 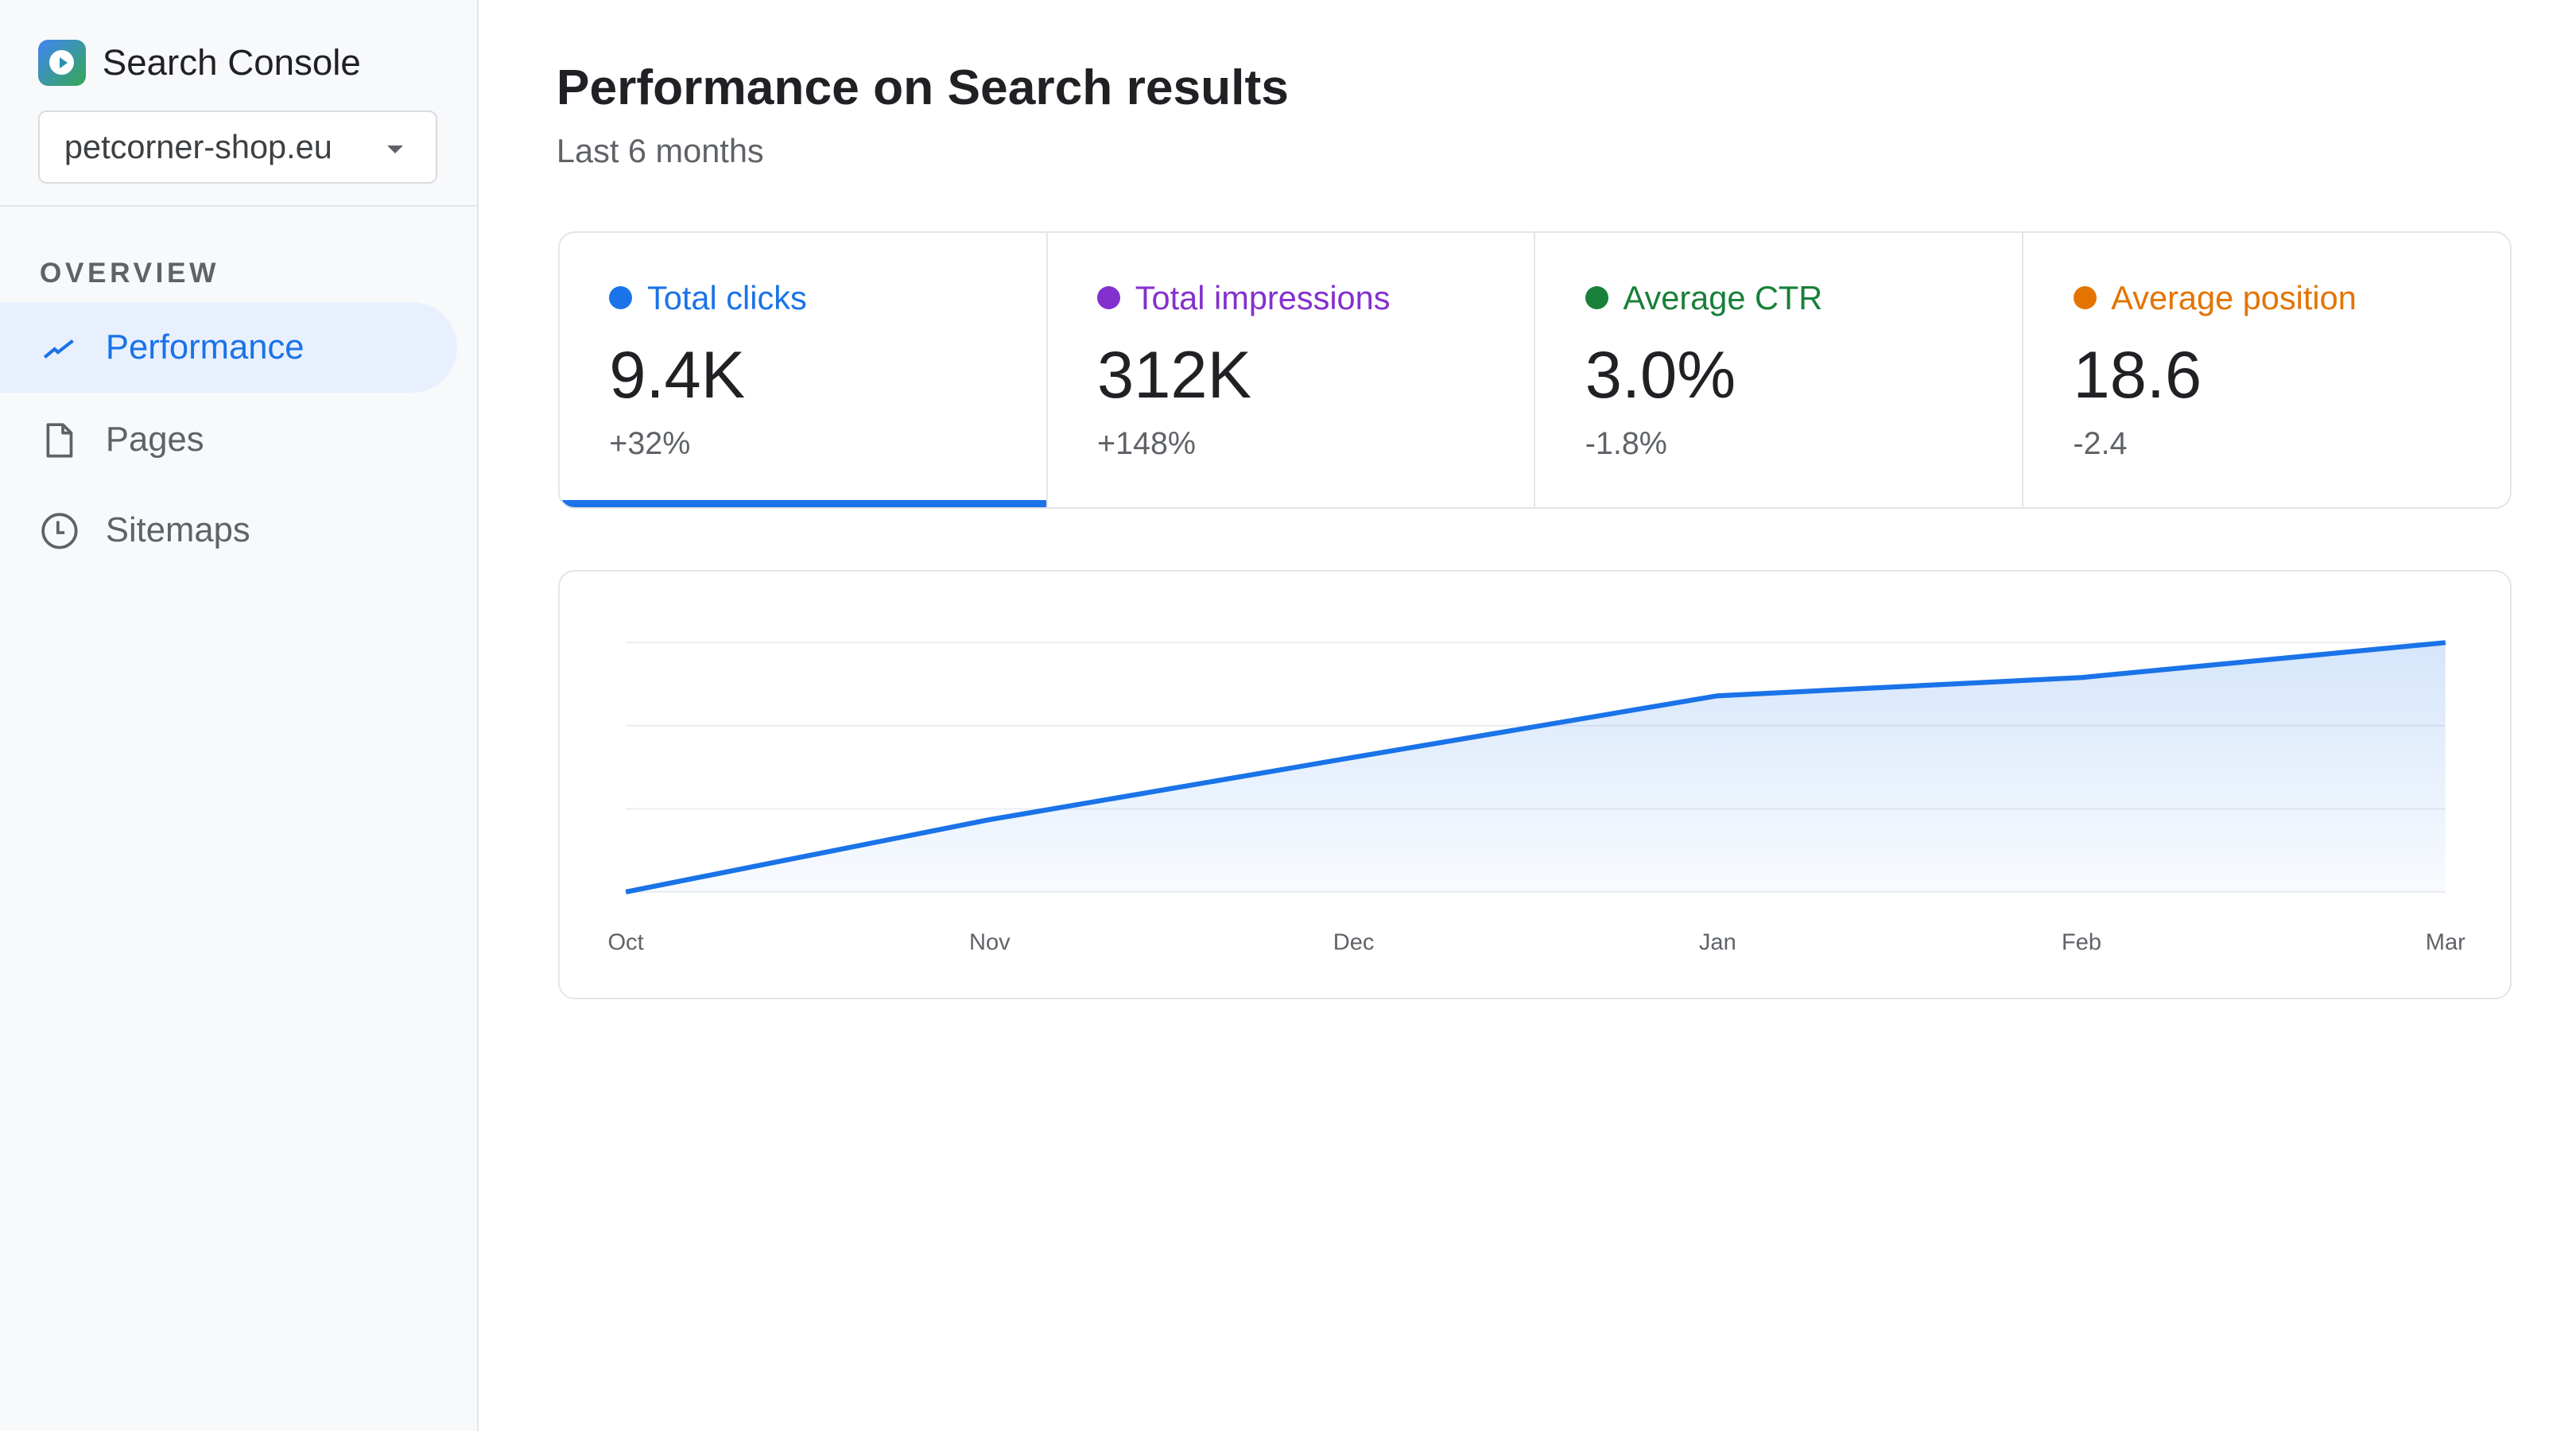 I want to click on x-tick-label: Mar, so click(x=2445, y=942).